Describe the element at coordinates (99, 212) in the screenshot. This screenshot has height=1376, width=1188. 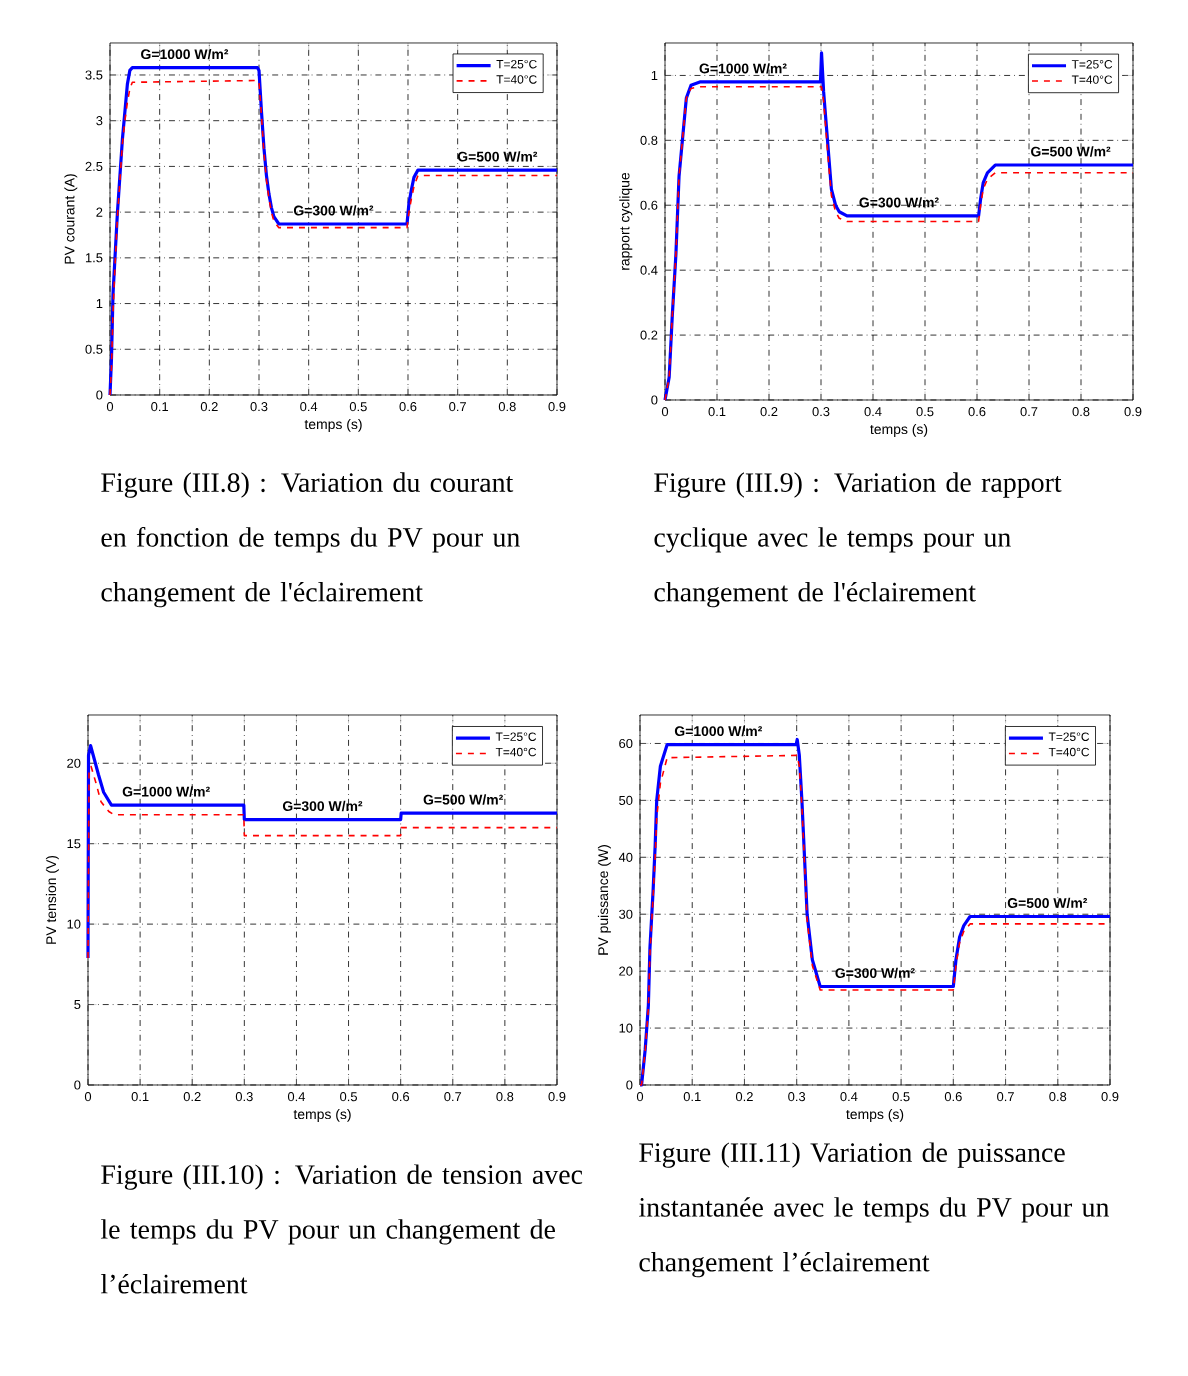
I see `y-tick-label: 2` at that location.